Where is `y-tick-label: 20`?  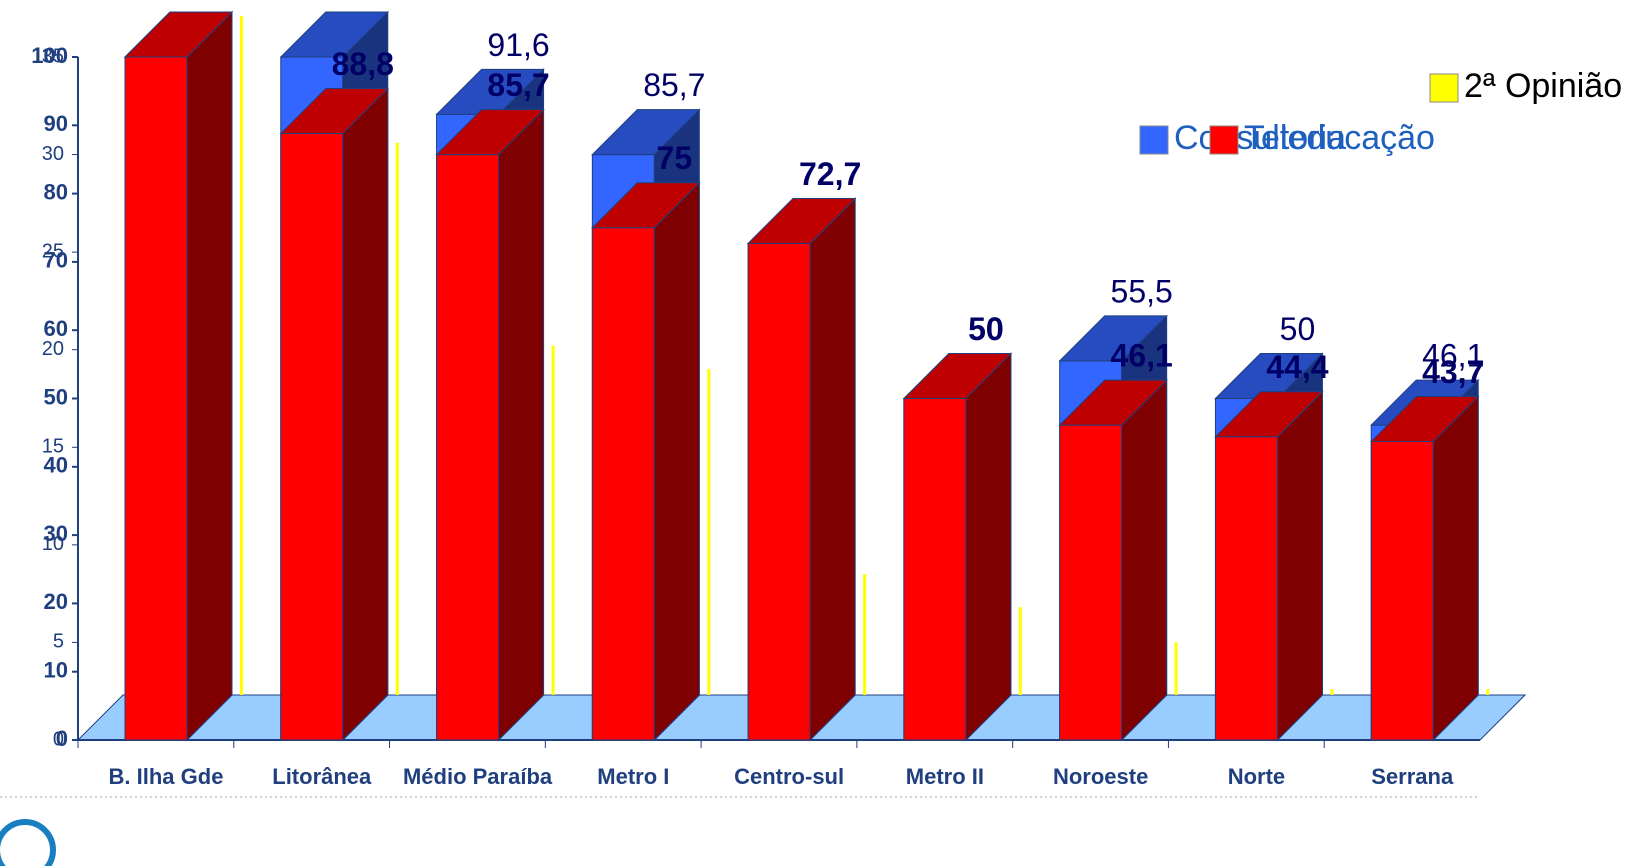 y-tick-label: 20 is located at coordinates (56, 601).